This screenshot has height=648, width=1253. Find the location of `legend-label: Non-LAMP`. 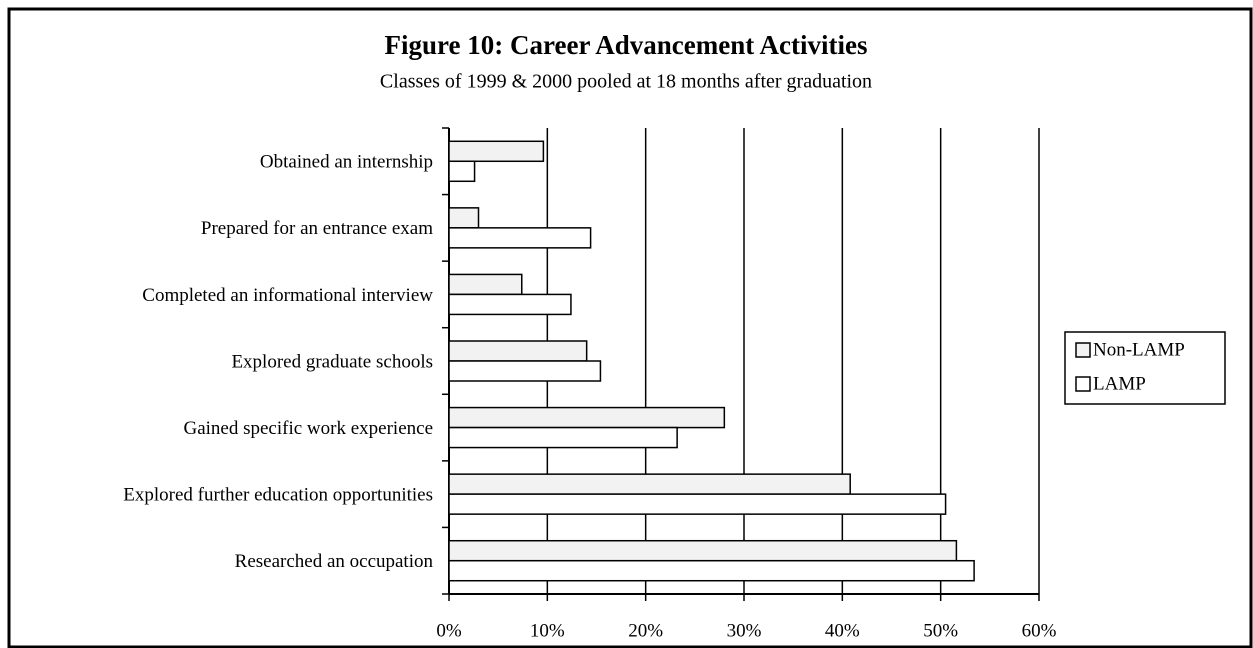

legend-label: Non-LAMP is located at coordinates (1139, 349).